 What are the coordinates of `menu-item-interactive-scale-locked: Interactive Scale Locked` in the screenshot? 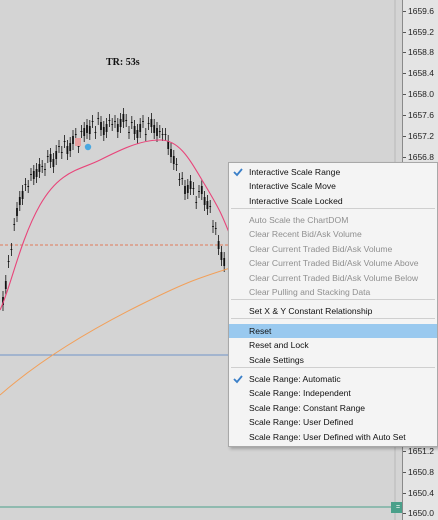 It's located at (333, 201).